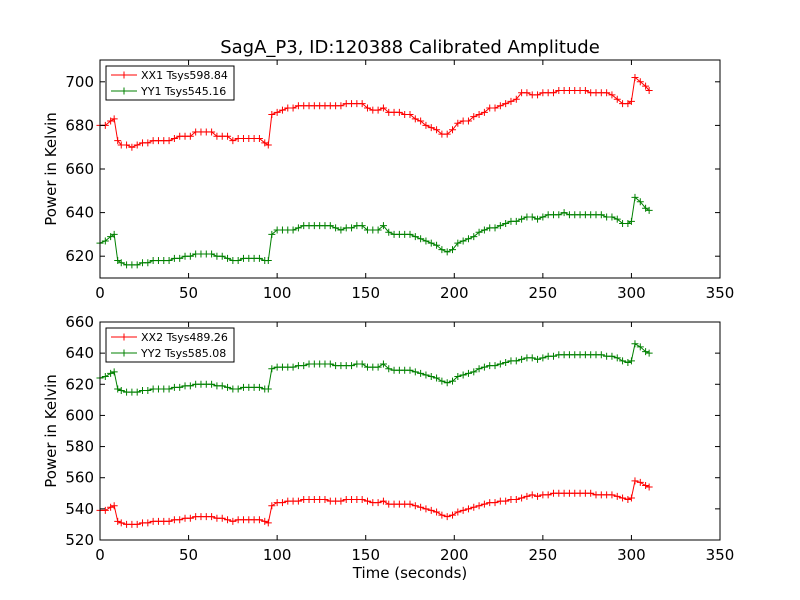 The image size is (800, 600). I want to click on y-tick-label: 700, so click(79, 82).